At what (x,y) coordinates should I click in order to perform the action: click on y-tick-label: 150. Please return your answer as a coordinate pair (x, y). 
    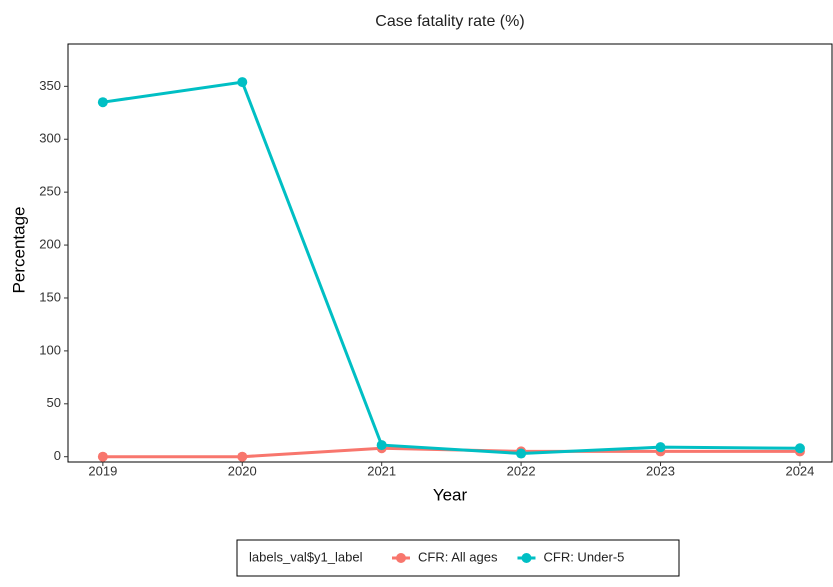
    Looking at the image, I should click on (50, 296).